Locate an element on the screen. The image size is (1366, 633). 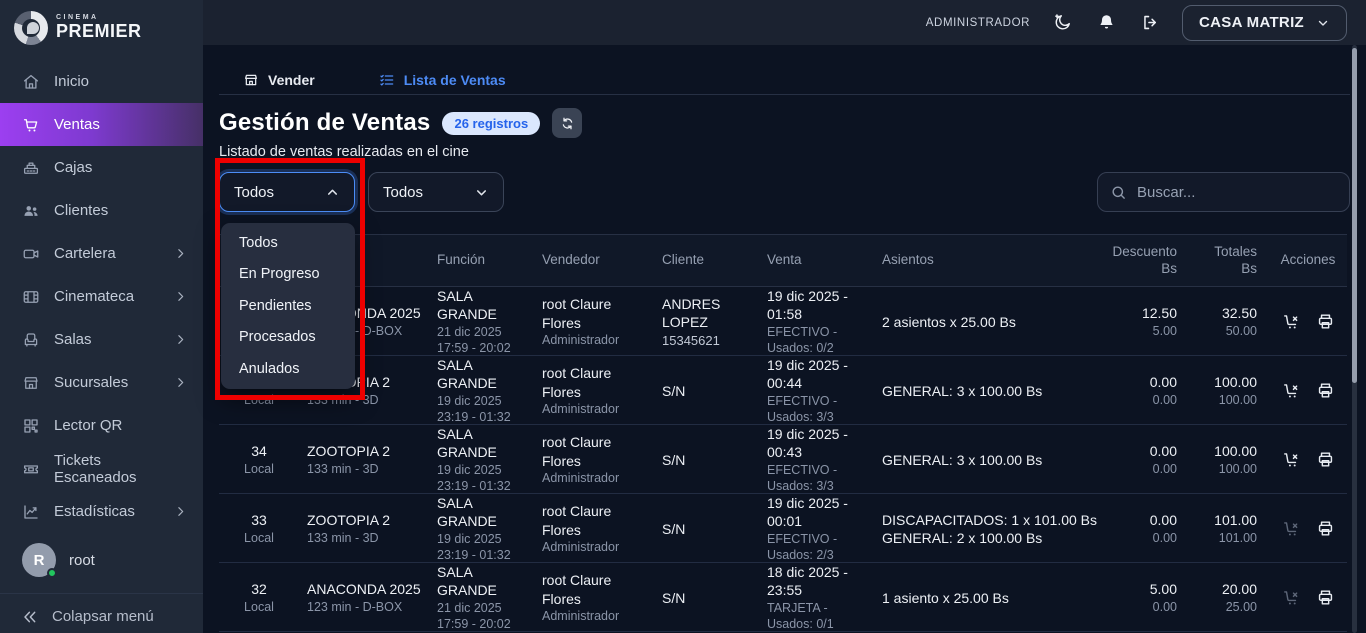
dropdown-option-pendientes: Pendientes is located at coordinates (275, 305).